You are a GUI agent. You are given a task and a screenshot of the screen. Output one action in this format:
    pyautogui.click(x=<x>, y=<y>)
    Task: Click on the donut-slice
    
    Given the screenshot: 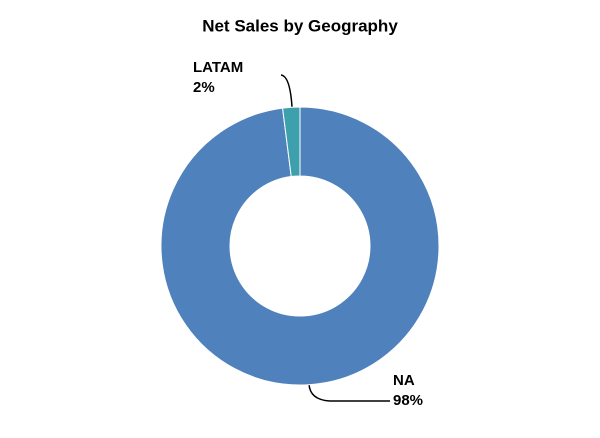 What is the action you would take?
    pyautogui.click(x=291, y=142)
    